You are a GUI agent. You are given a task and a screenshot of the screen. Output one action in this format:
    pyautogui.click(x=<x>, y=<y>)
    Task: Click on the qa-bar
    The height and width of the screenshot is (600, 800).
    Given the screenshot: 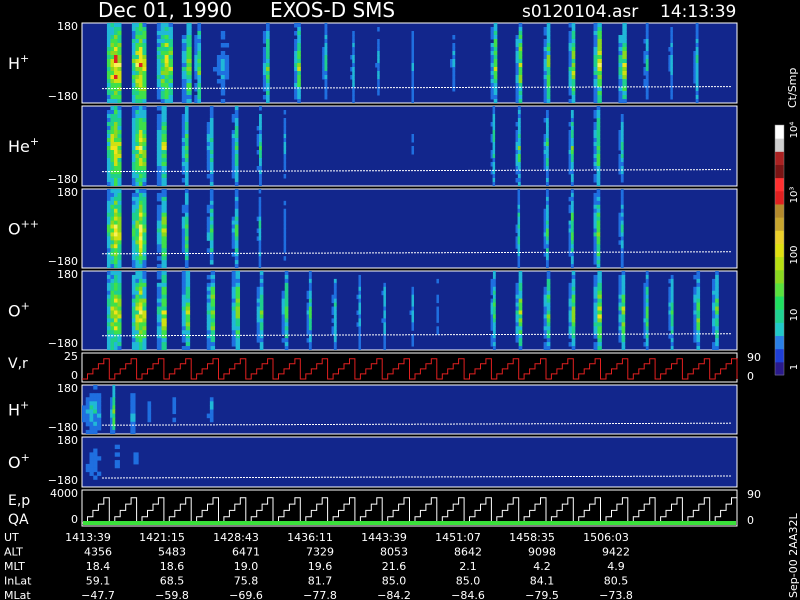 What is the action you would take?
    pyautogui.click(x=409, y=523)
    